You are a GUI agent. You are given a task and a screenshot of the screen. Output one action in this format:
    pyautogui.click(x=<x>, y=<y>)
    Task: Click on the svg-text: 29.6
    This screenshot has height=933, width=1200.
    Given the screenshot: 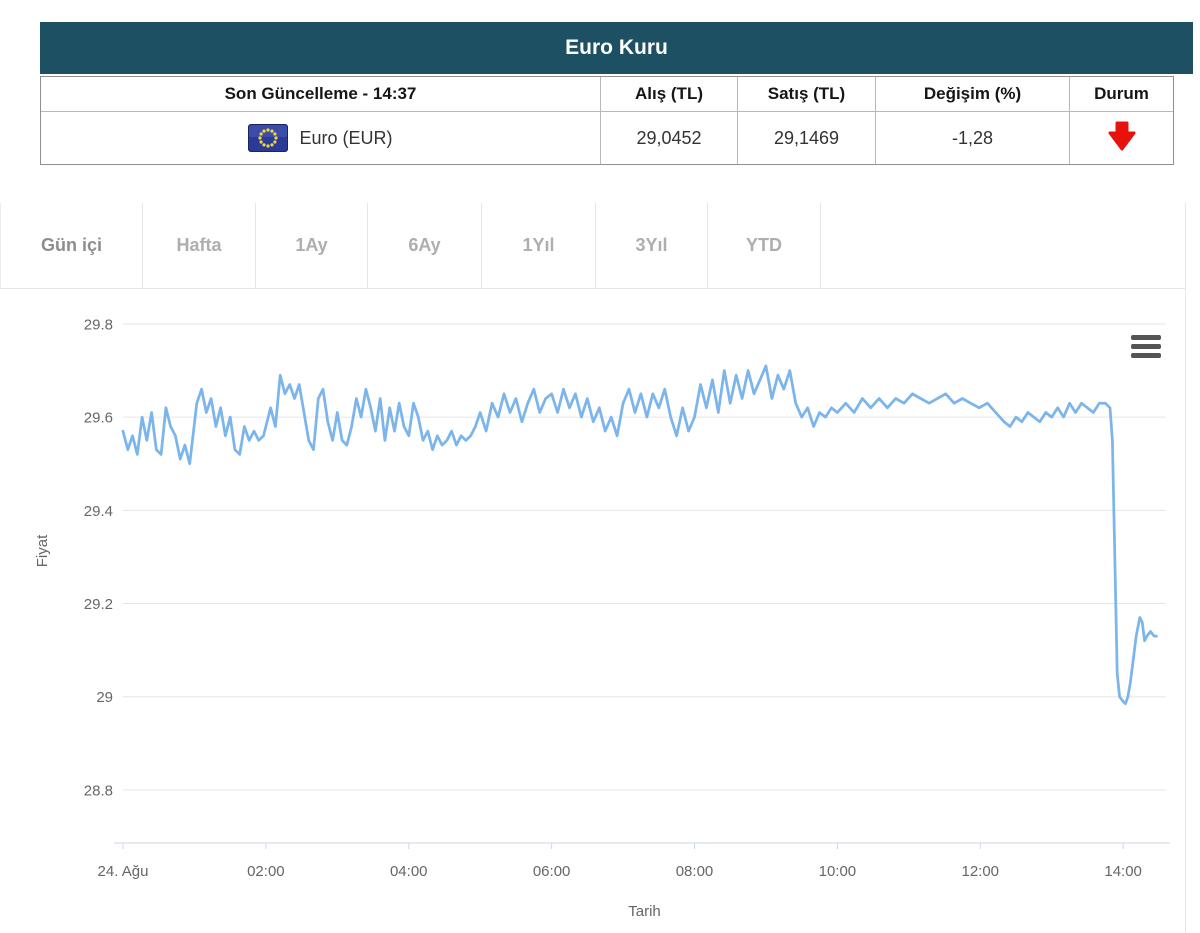 What is the action you would take?
    pyautogui.click(x=98, y=418)
    